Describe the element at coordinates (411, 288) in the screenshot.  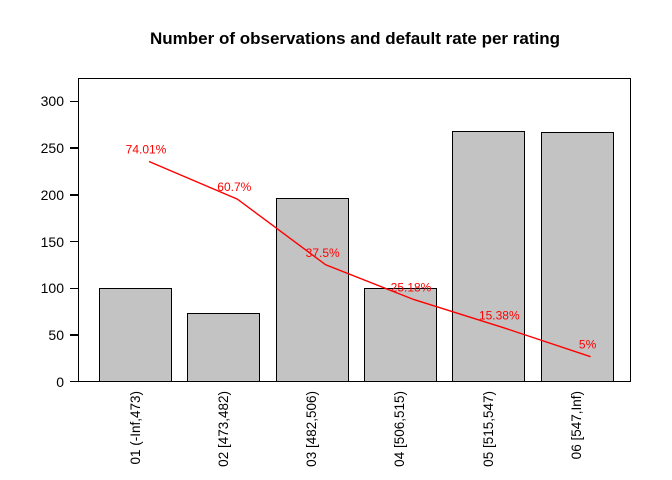
I see `default-rate-label: 25.18%` at that location.